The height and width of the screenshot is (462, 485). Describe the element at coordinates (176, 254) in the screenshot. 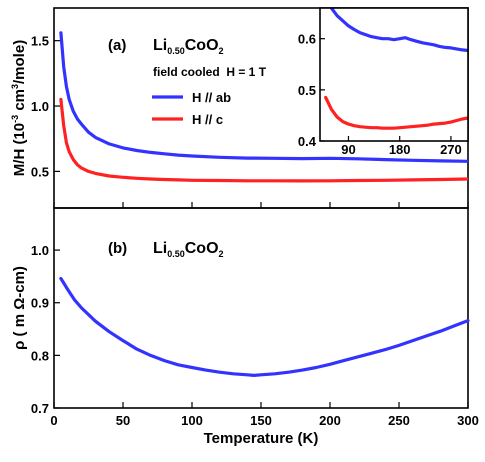

I see `panel-b-compound-sub: 0.50` at that location.